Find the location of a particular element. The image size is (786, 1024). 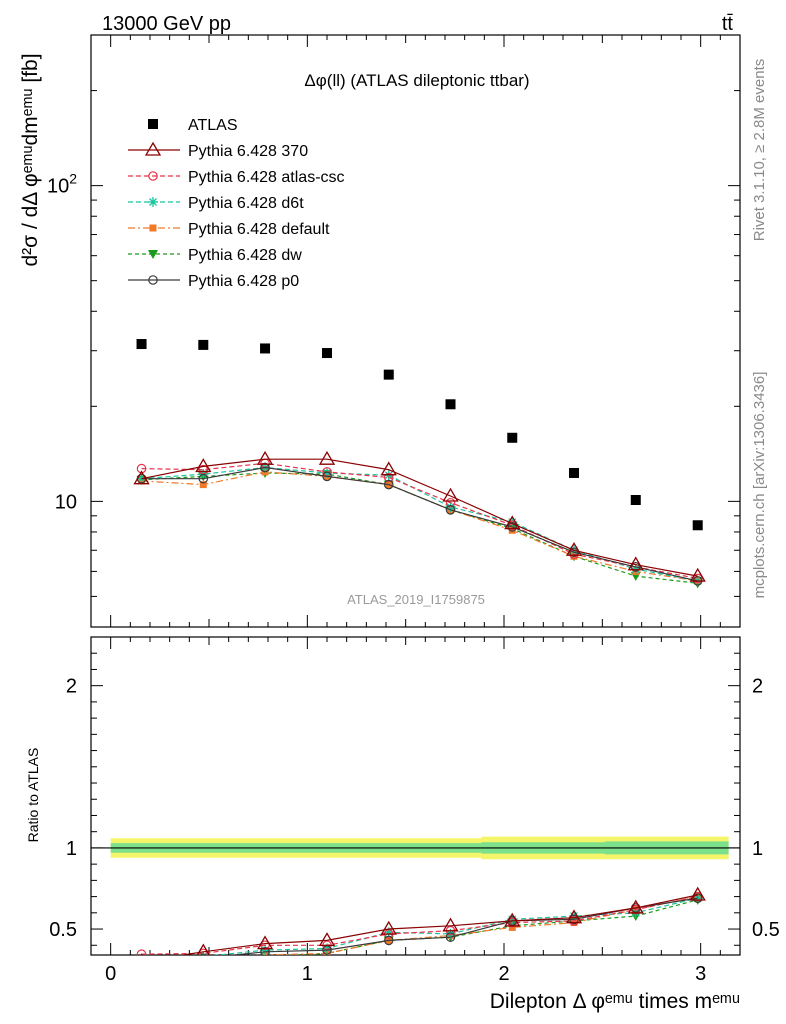

legend-marker-atlas is located at coordinates (153, 124).